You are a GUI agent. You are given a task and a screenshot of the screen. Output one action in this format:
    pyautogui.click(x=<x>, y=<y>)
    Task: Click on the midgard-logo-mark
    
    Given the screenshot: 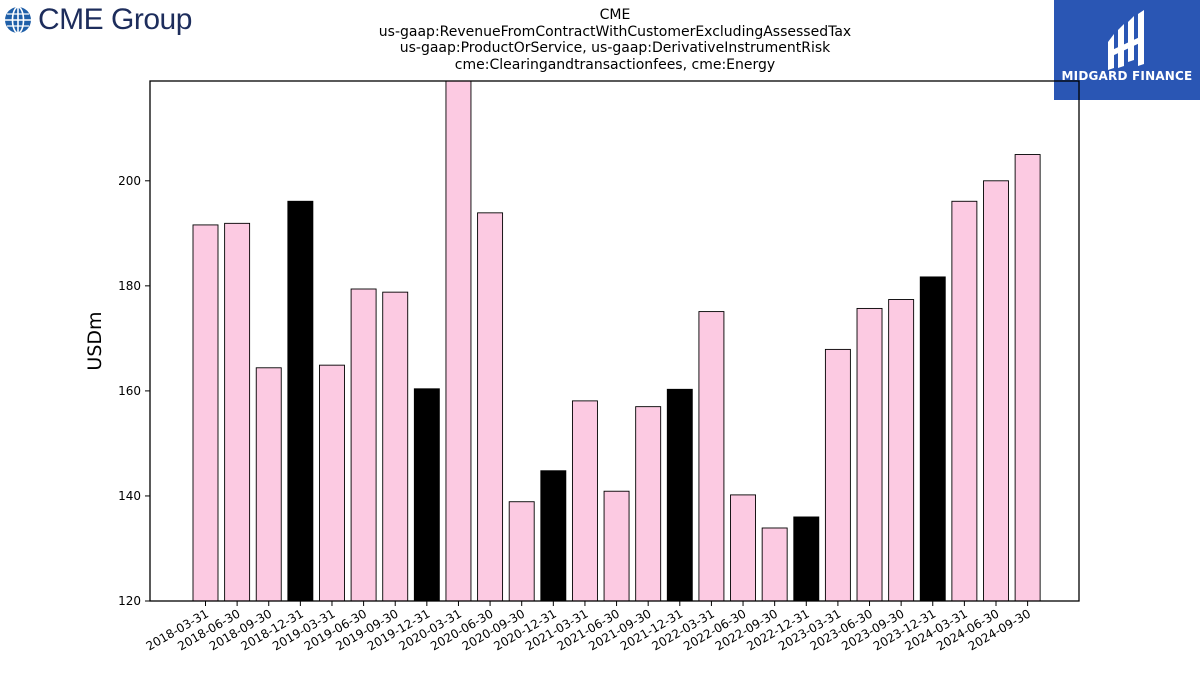 What is the action you would take?
    pyautogui.click(x=1127, y=50)
    